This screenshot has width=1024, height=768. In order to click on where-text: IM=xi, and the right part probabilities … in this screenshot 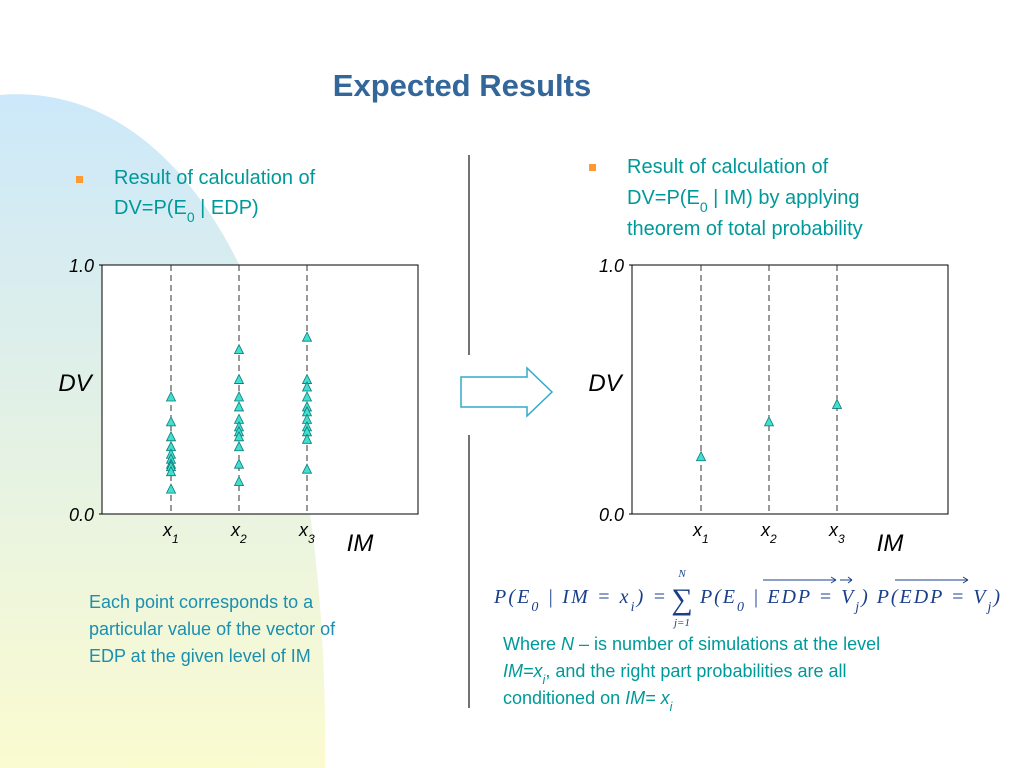, I will do `click(675, 674)`.